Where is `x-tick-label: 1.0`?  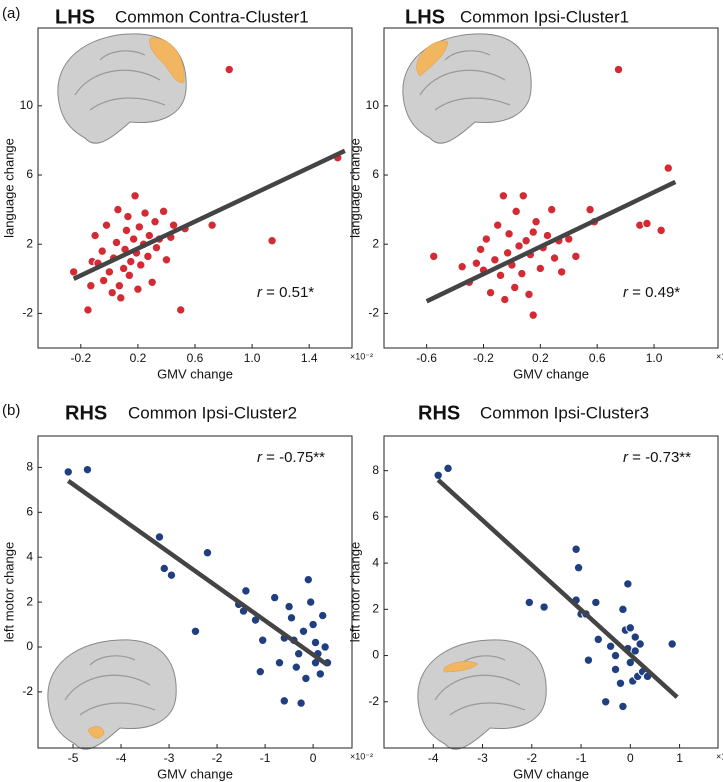
x-tick-label: 1.0 is located at coordinates (654, 358).